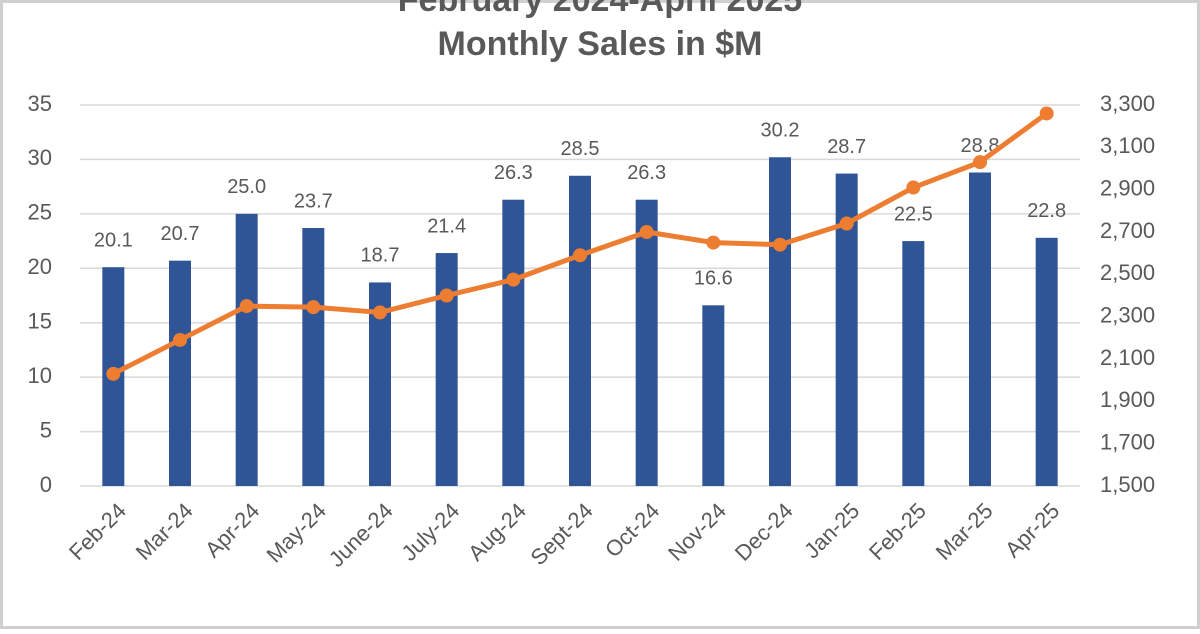 The image size is (1200, 634). I want to click on value-label: 28.7, so click(846, 147).